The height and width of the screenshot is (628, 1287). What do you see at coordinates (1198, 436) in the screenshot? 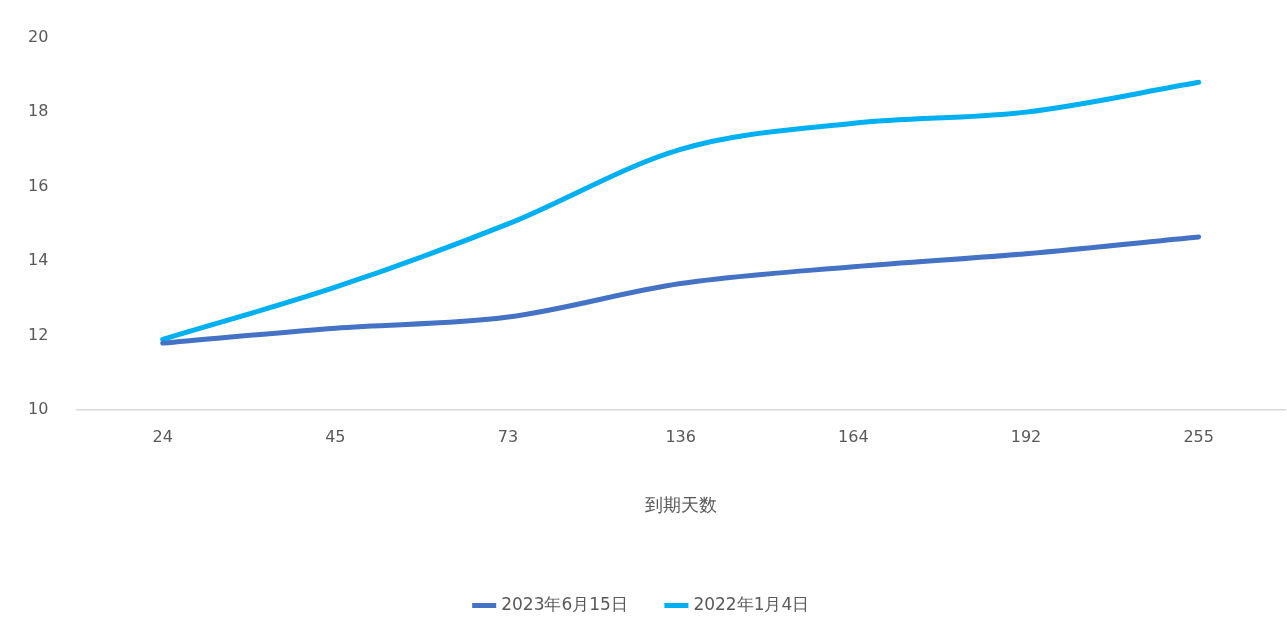
I see `x-tick-label: 255` at bounding box center [1198, 436].